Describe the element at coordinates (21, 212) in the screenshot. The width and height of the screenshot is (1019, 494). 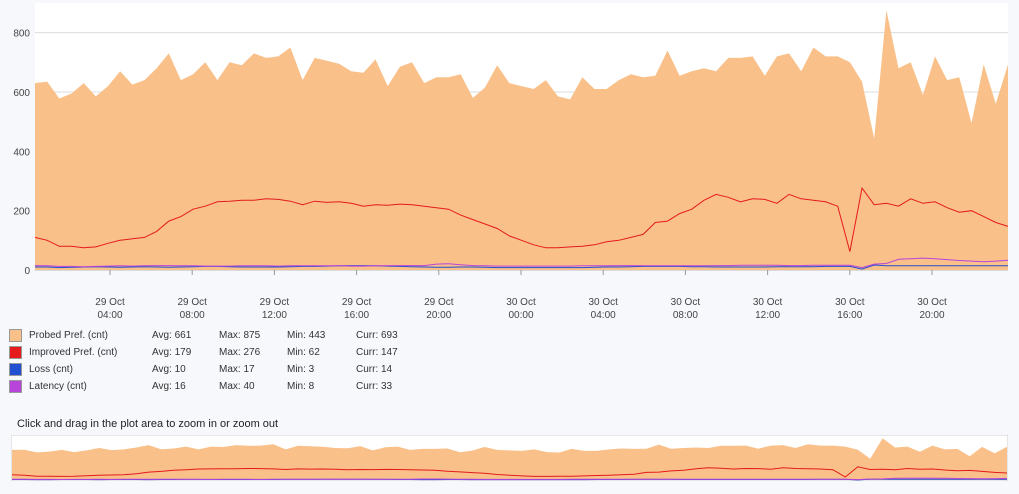
I see `y-tick-label: 200` at that location.